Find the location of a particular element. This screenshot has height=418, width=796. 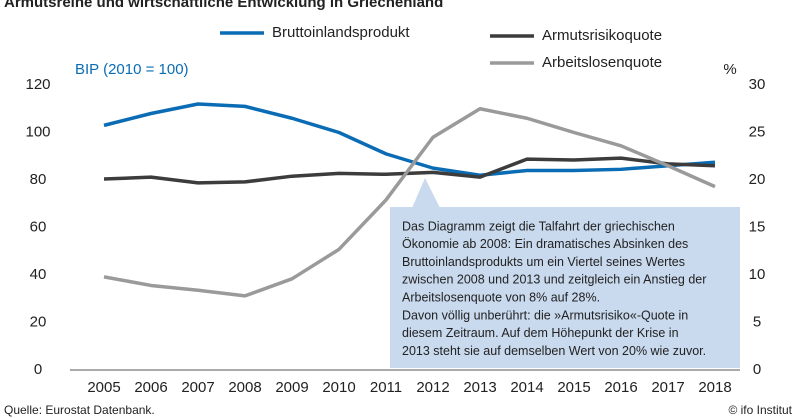

x-tick-label: 2015 is located at coordinates (573, 387).